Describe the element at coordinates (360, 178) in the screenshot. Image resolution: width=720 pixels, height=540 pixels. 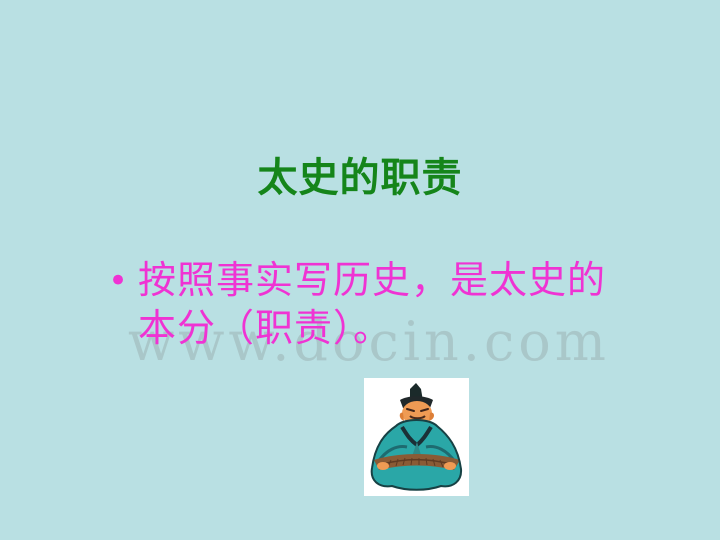
I see `slide-title: 太史的职责` at that location.